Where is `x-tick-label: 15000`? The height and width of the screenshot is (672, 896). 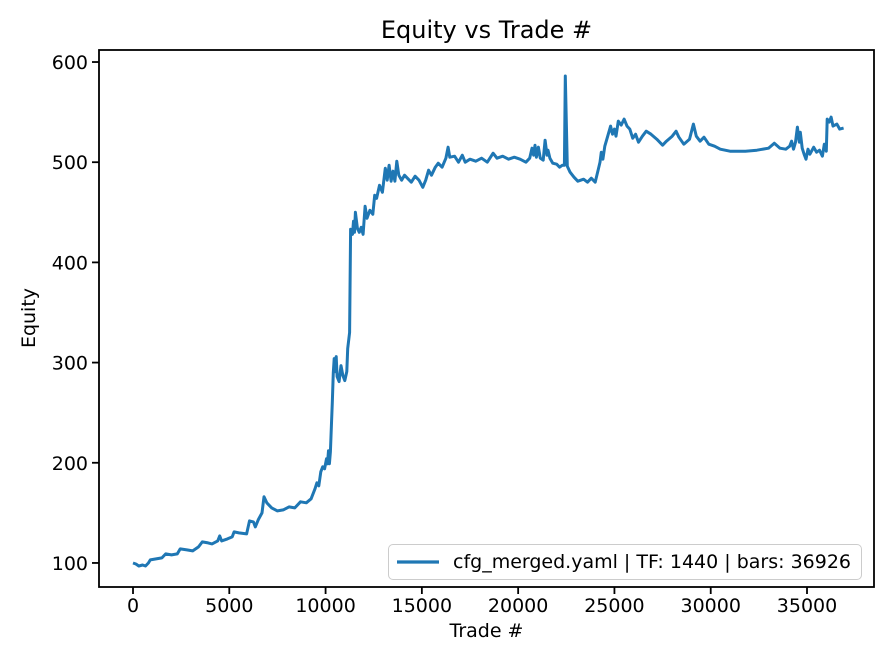
x-tick-label: 15000 is located at coordinates (422, 606).